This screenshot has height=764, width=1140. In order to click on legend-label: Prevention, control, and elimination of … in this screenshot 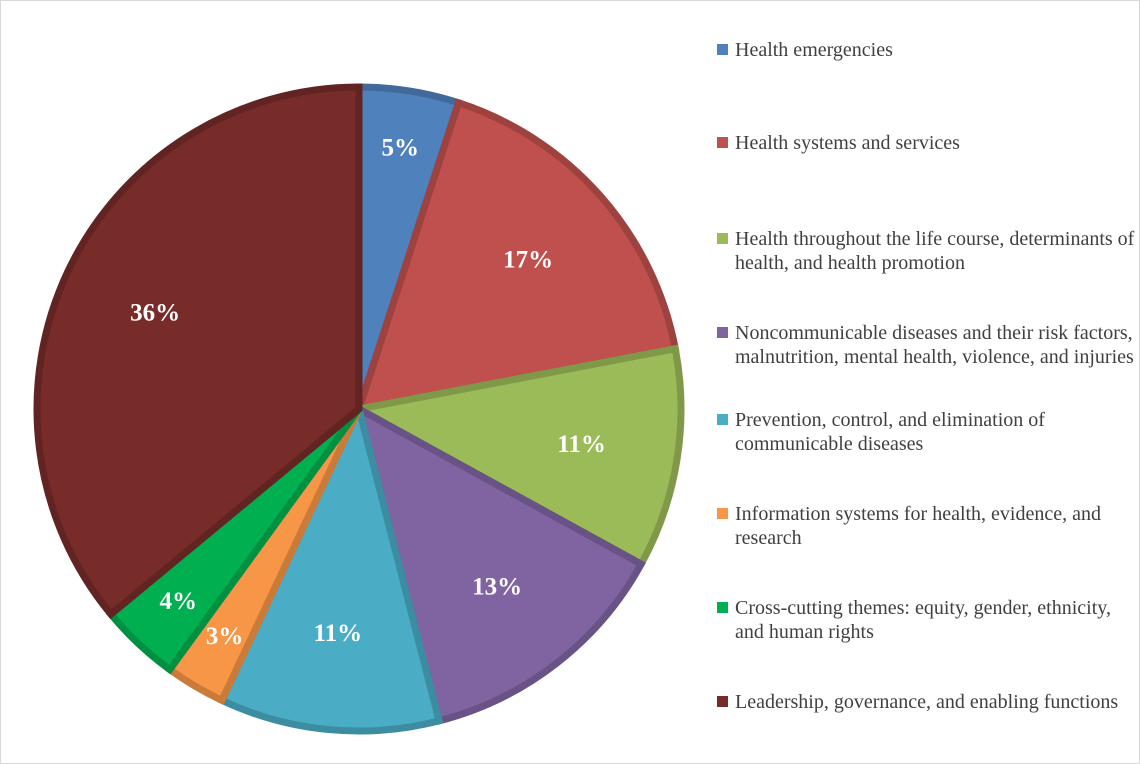, I will do `click(890, 432)`.